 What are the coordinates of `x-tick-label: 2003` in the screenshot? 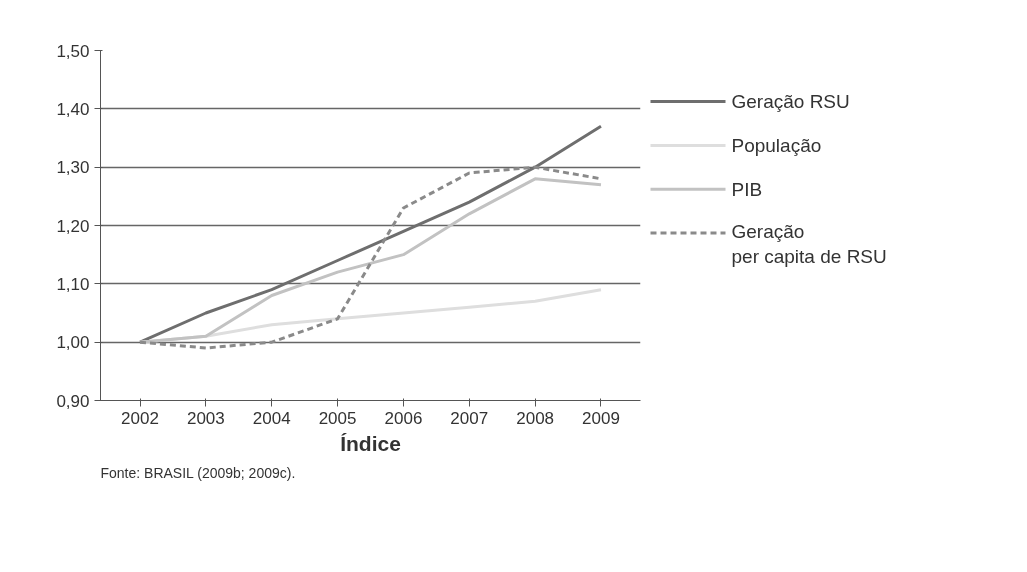 It's located at (205, 418).